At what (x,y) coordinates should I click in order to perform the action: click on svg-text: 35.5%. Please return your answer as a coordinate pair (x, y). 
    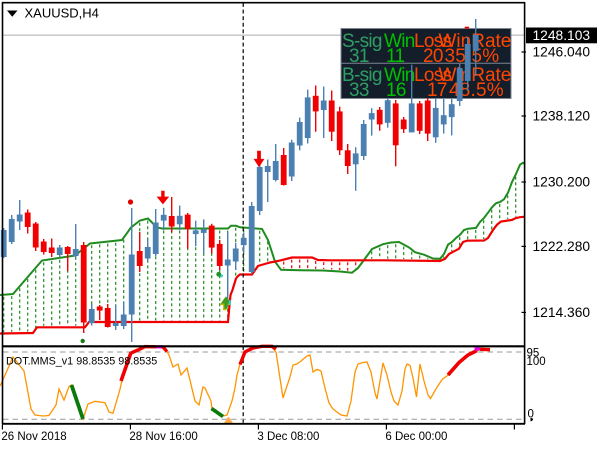
    Looking at the image, I should click on (472, 56).